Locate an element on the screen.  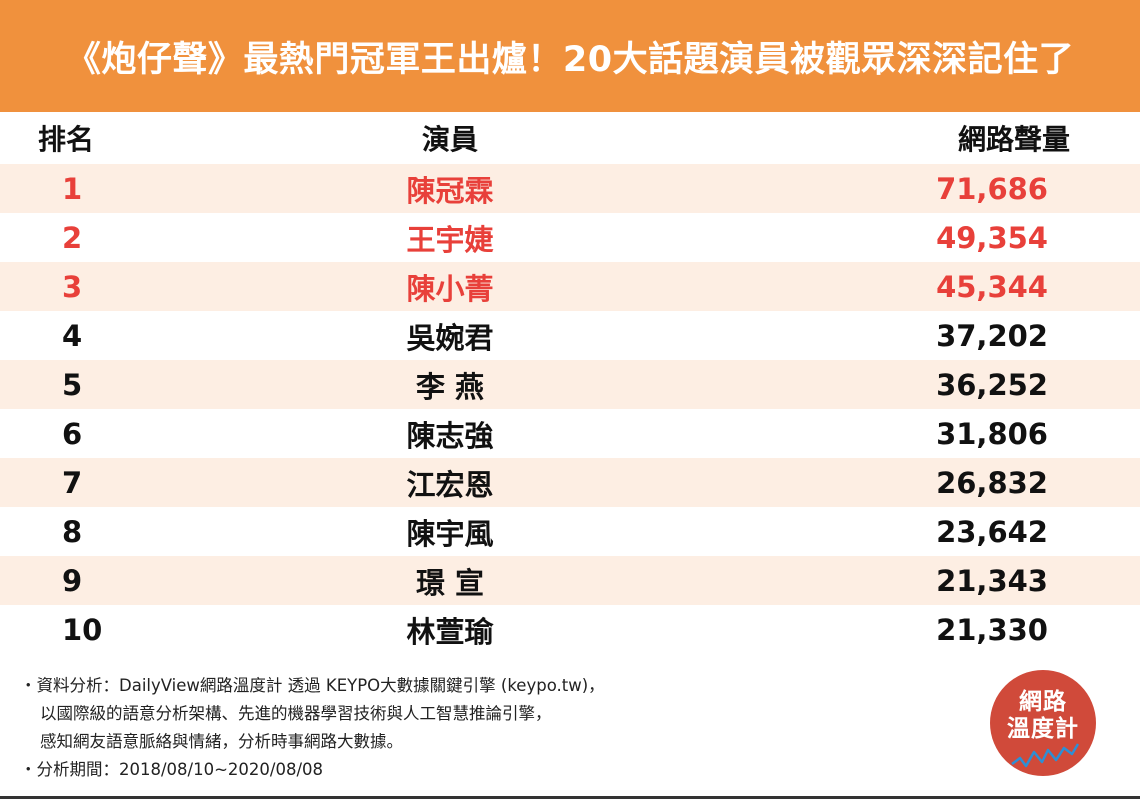
header-actor: 演員 is located at coordinates (449, 139).